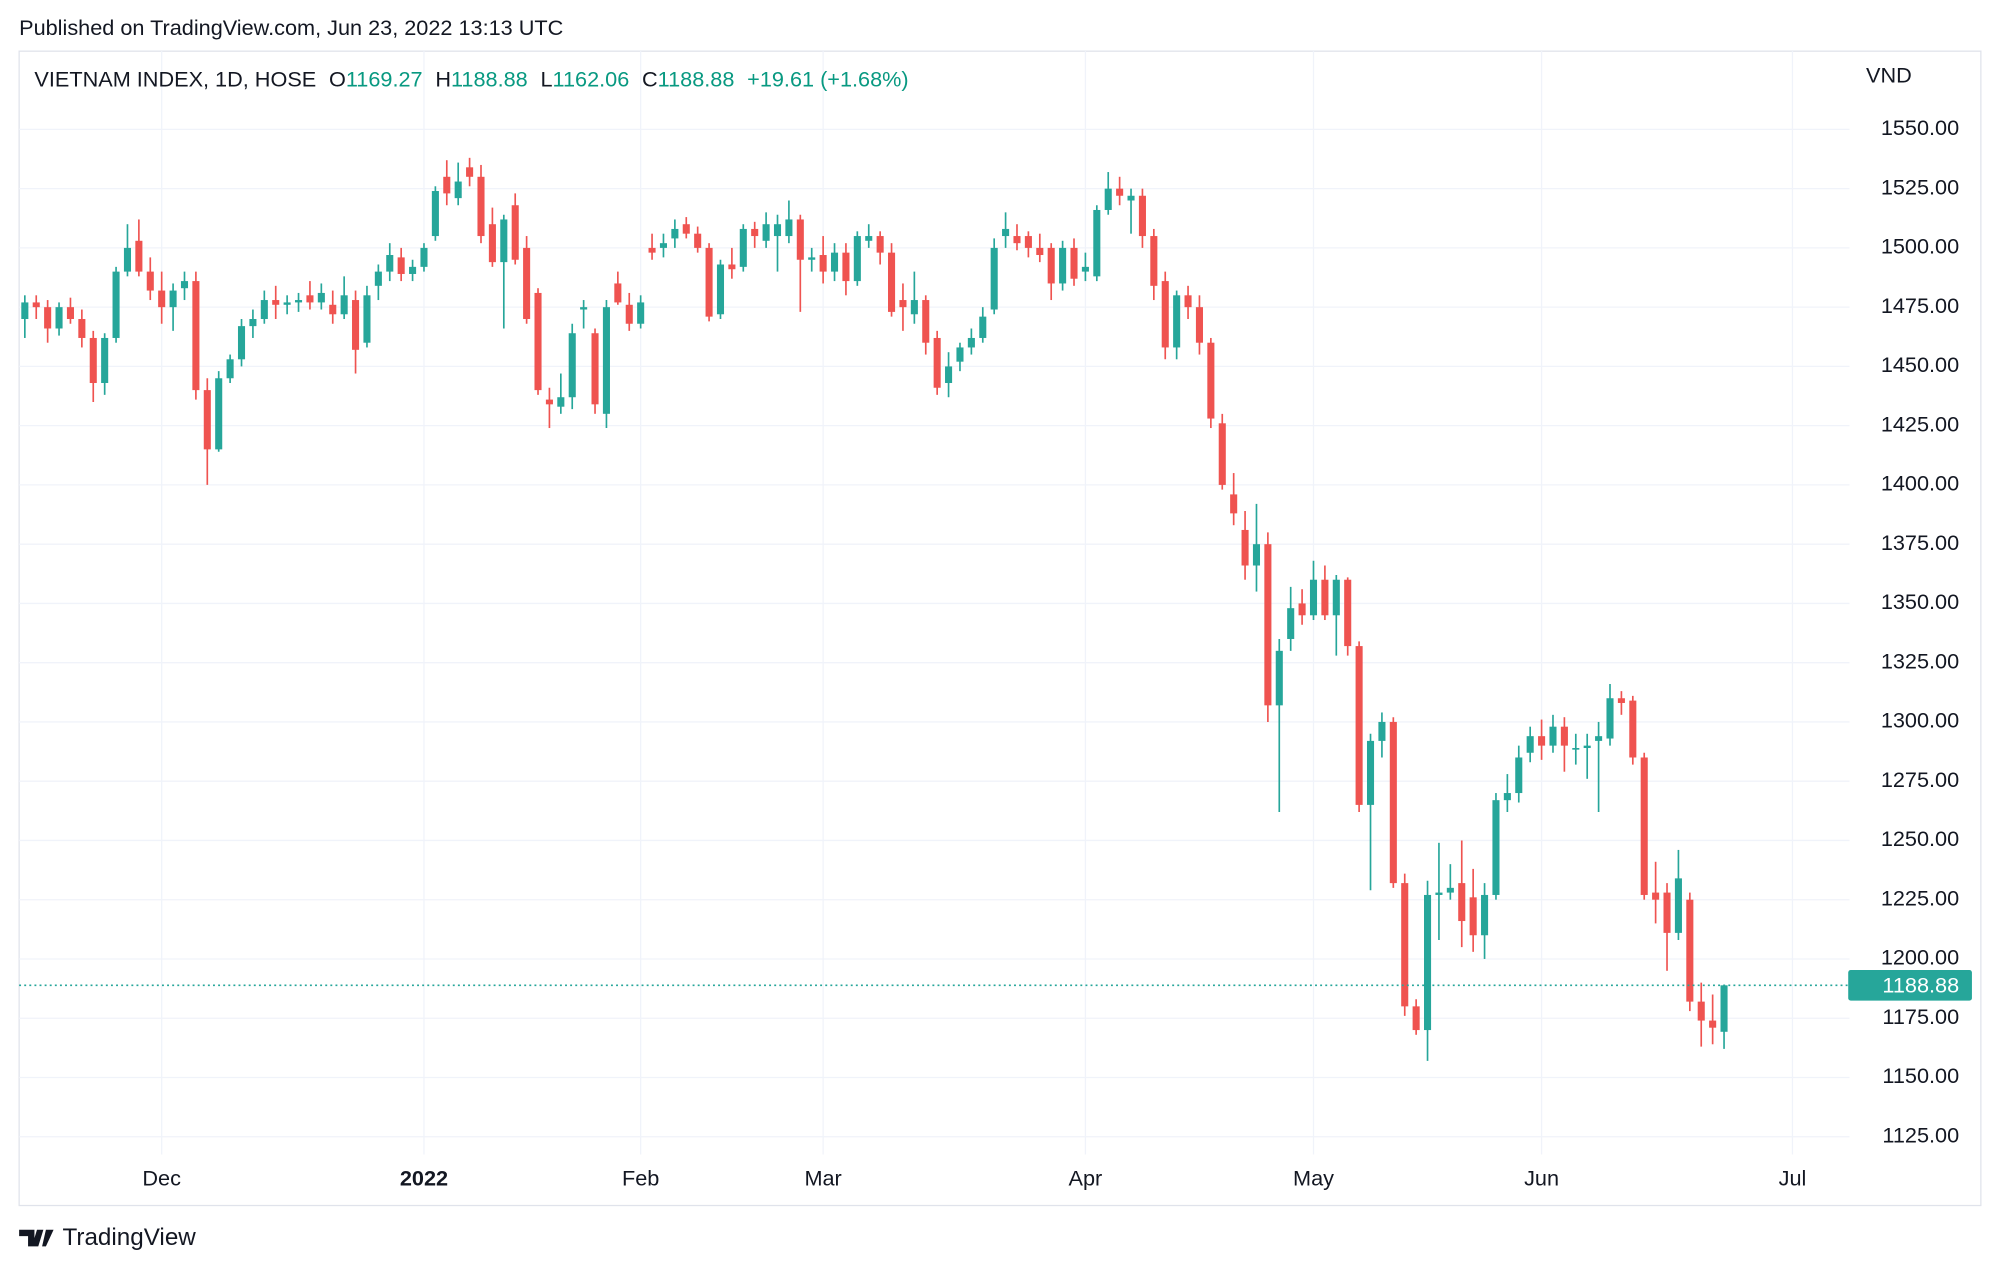 The height and width of the screenshot is (1277, 2000). What do you see at coordinates (1920, 364) in the screenshot?
I see `y-tick-label: 1450.00` at bounding box center [1920, 364].